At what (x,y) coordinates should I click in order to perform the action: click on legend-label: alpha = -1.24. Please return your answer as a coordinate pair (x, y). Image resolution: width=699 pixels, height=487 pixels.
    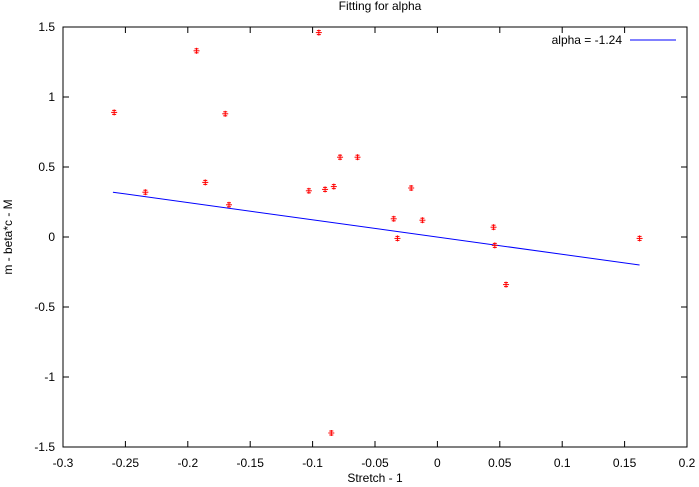
    Looking at the image, I should click on (587, 40).